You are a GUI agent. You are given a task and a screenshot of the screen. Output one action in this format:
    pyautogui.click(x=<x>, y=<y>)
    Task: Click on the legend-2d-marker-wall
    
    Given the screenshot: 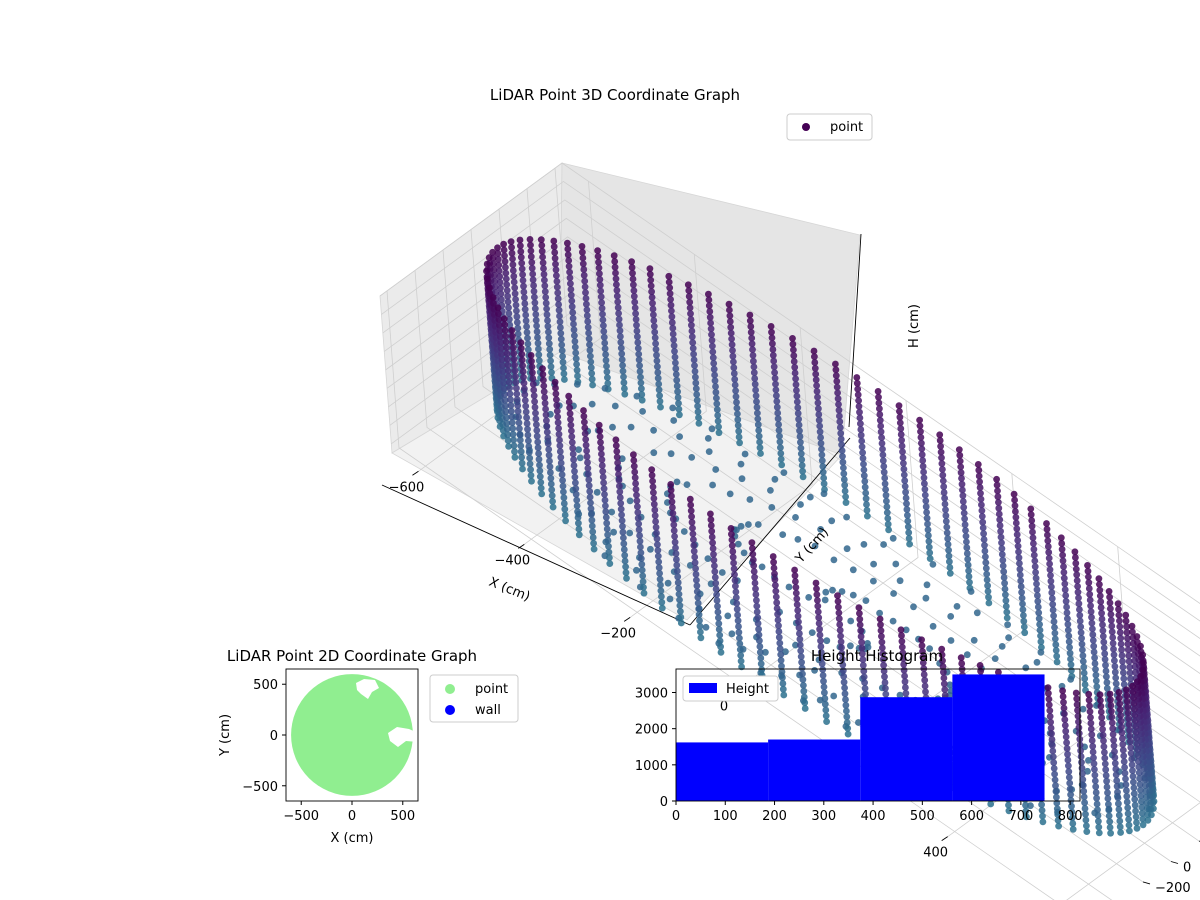 What is the action you would take?
    pyautogui.click(x=450, y=710)
    